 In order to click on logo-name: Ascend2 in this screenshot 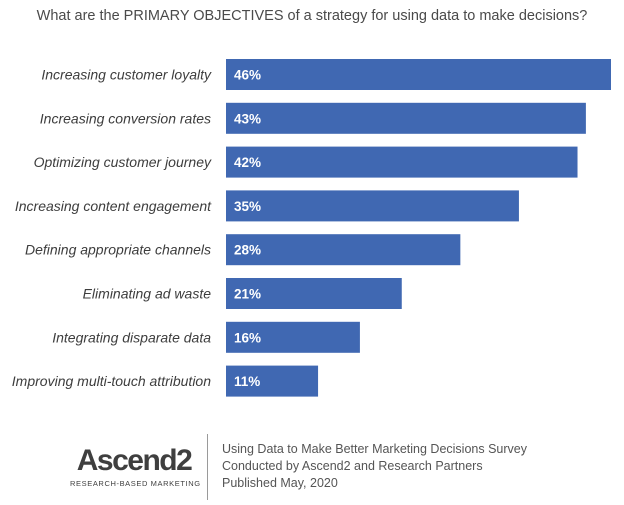, I will do `click(134, 460)`.